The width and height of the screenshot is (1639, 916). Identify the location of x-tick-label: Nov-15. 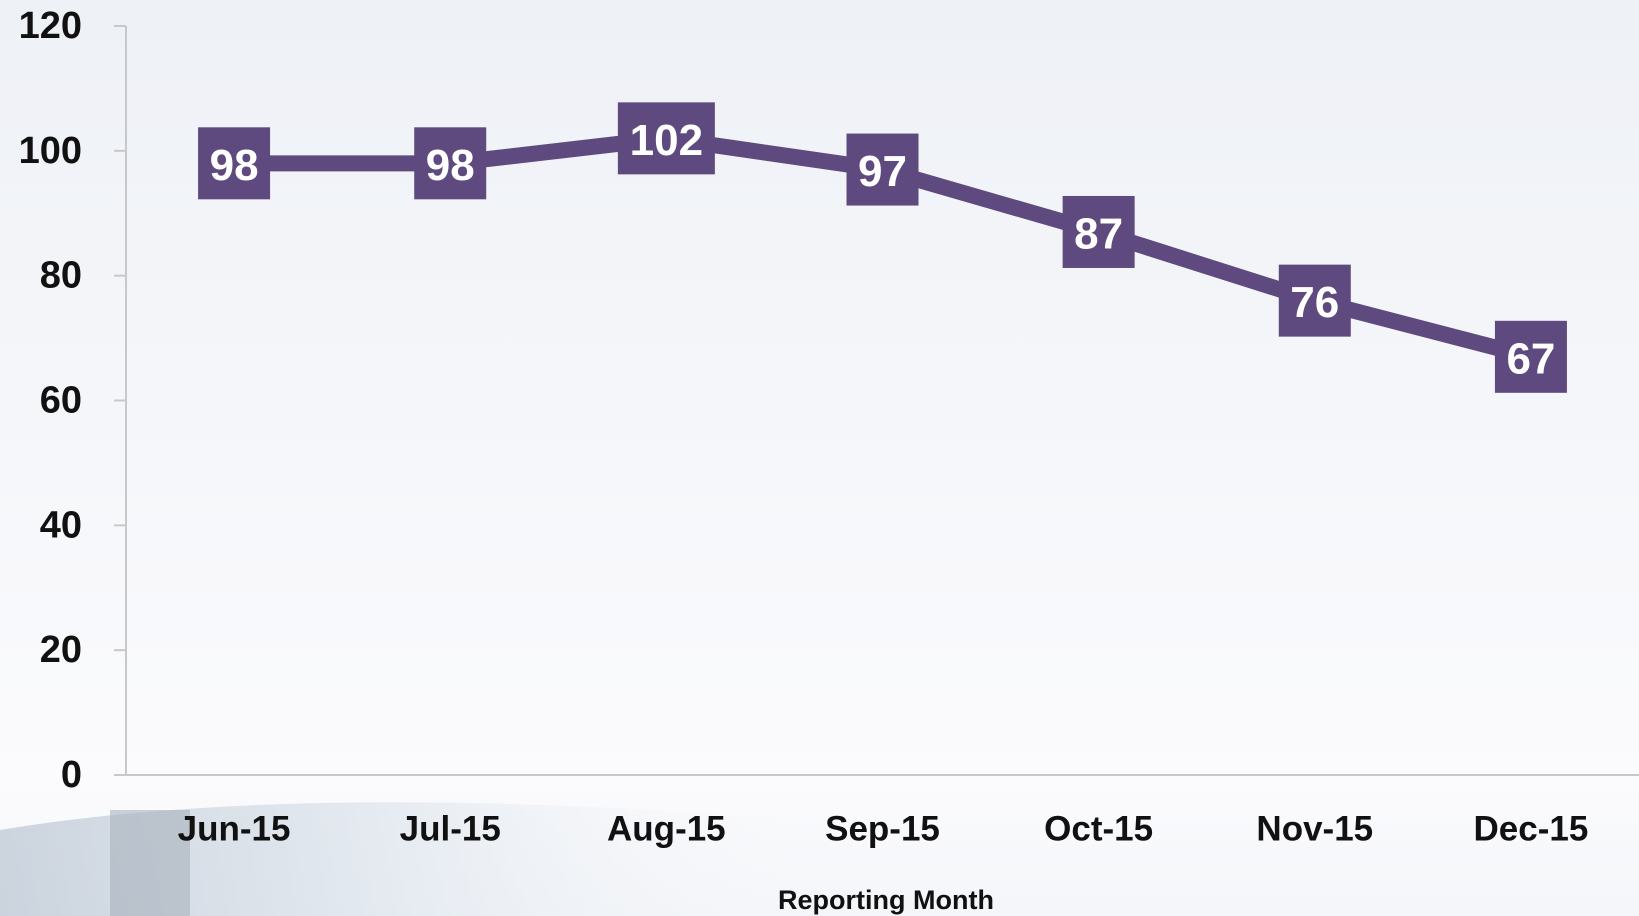
(1314, 829).